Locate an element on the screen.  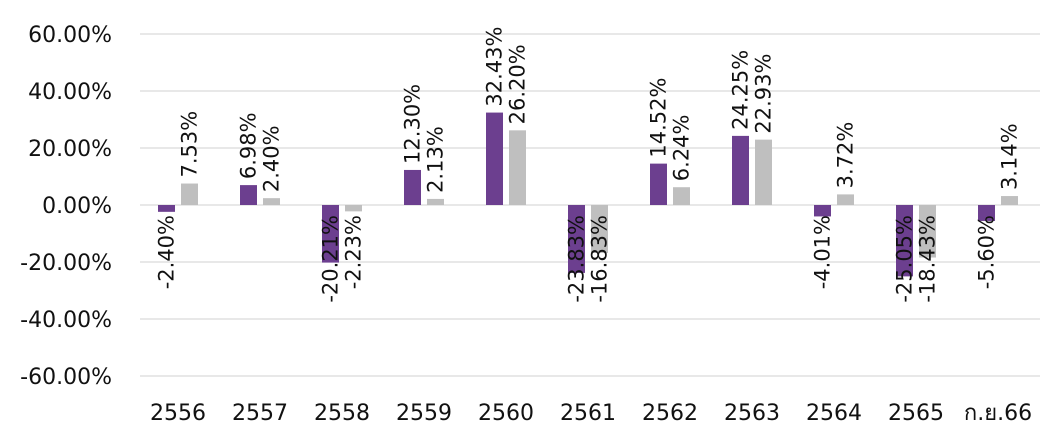
x-category-label: 2557 is located at coordinates (260, 413).